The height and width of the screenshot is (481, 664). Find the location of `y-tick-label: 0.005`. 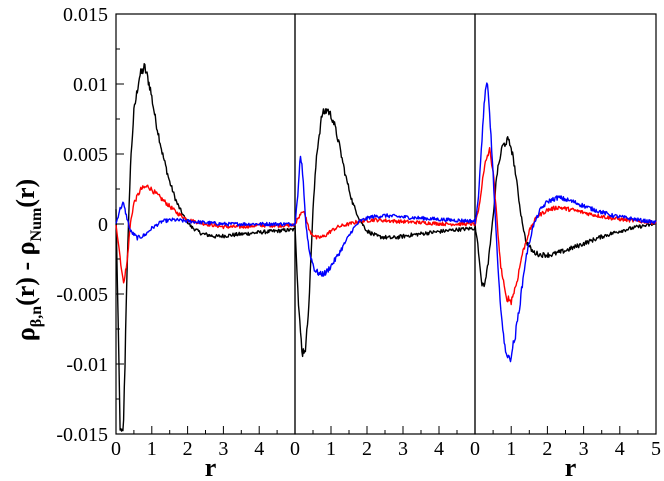

y-tick-label: 0.005 is located at coordinates (85, 155).